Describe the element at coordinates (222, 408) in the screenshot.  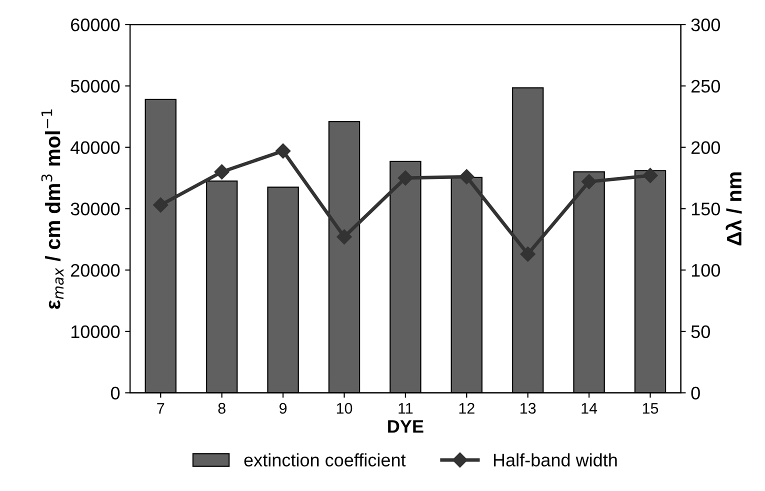
I see `x-tick-label: 8` at that location.